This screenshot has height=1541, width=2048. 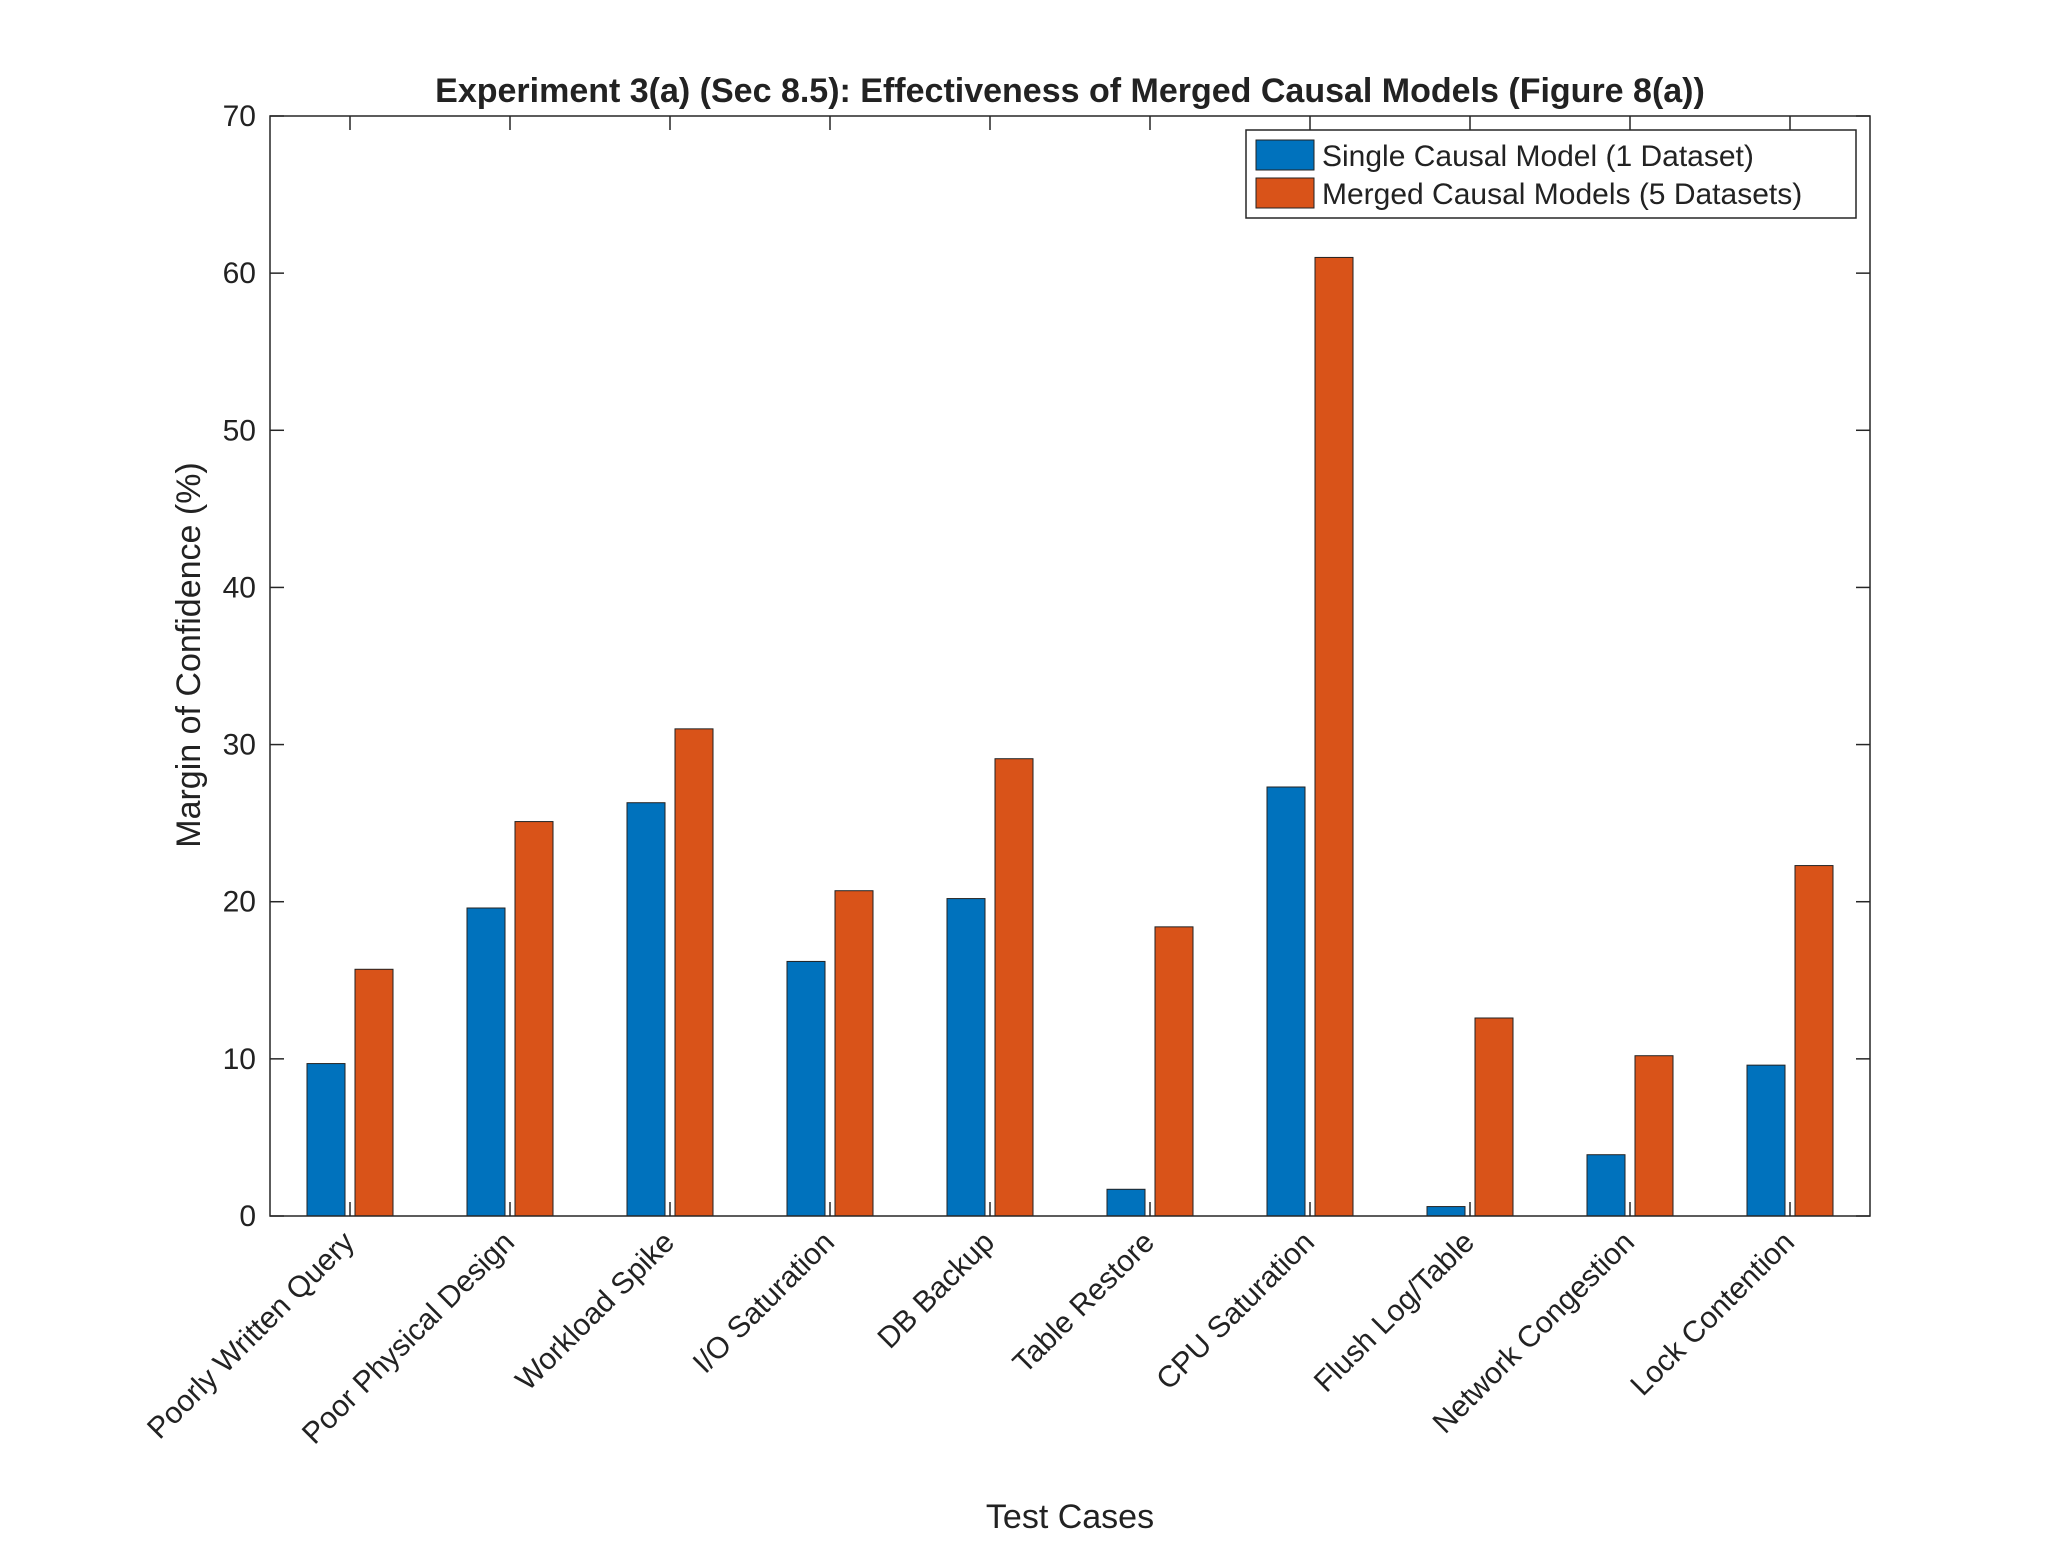 What do you see at coordinates (764, 1303) in the screenshot?
I see `x-tick-label-4: I/O Saturation` at bounding box center [764, 1303].